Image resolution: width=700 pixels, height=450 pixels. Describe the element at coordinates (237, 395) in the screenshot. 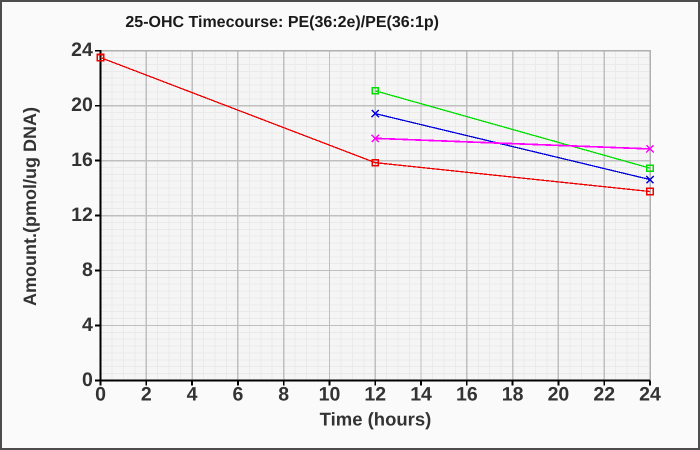

I see `svg-text: 6` at that location.